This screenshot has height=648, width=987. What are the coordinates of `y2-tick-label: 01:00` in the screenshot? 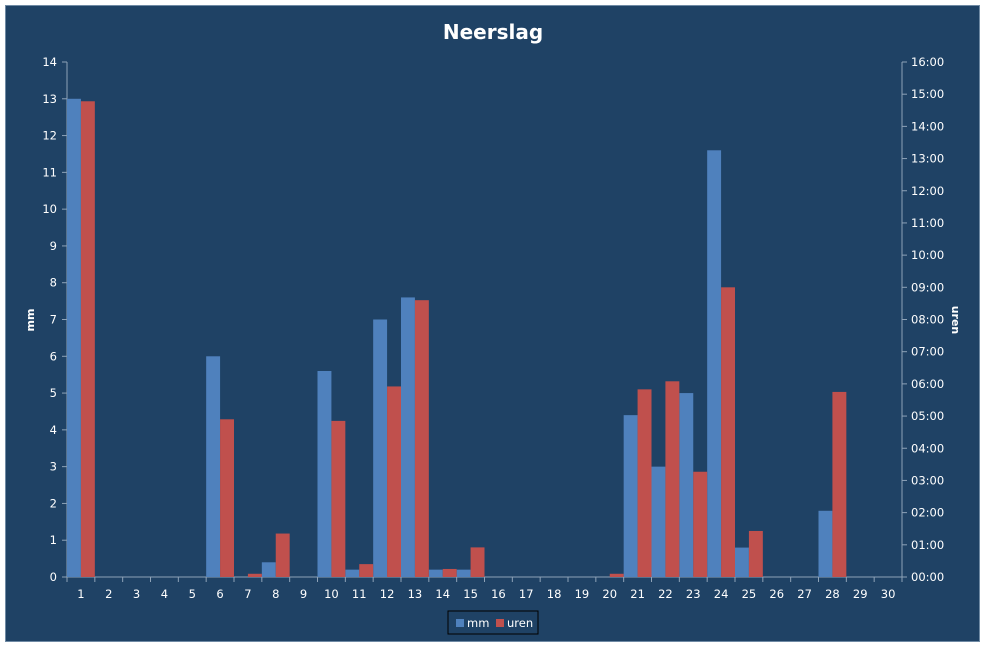 It's located at (927, 545).